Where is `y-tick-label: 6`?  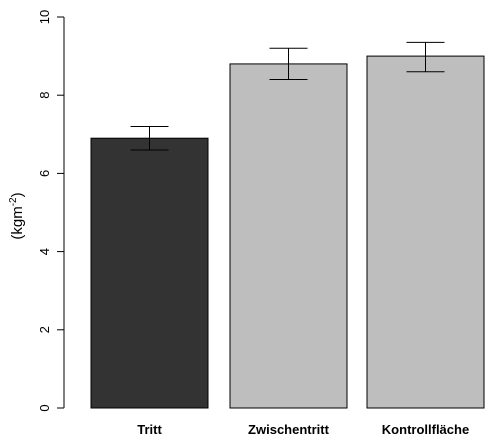 y-tick-label: 6 is located at coordinates (44, 173).